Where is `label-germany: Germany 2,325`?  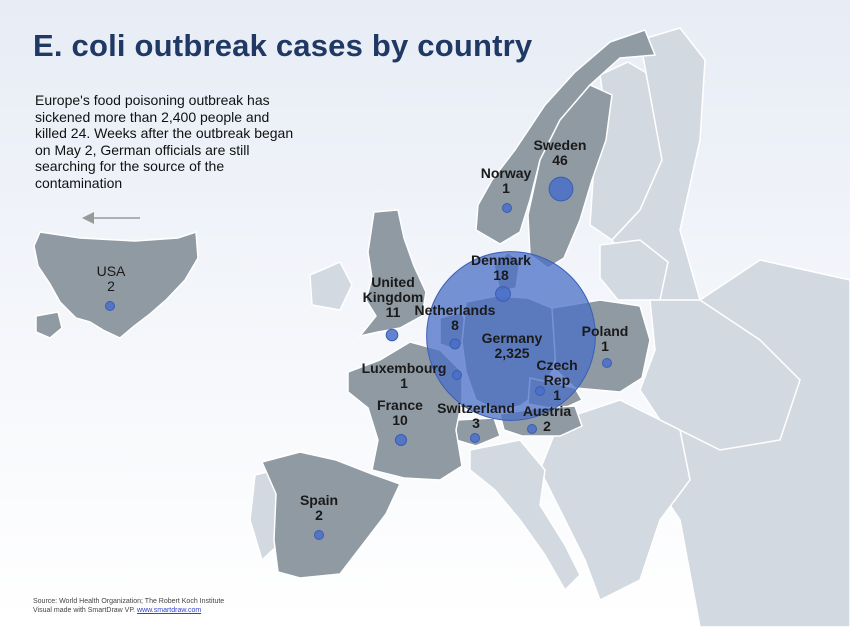
label-germany: Germany 2,325 is located at coordinates (512, 346).